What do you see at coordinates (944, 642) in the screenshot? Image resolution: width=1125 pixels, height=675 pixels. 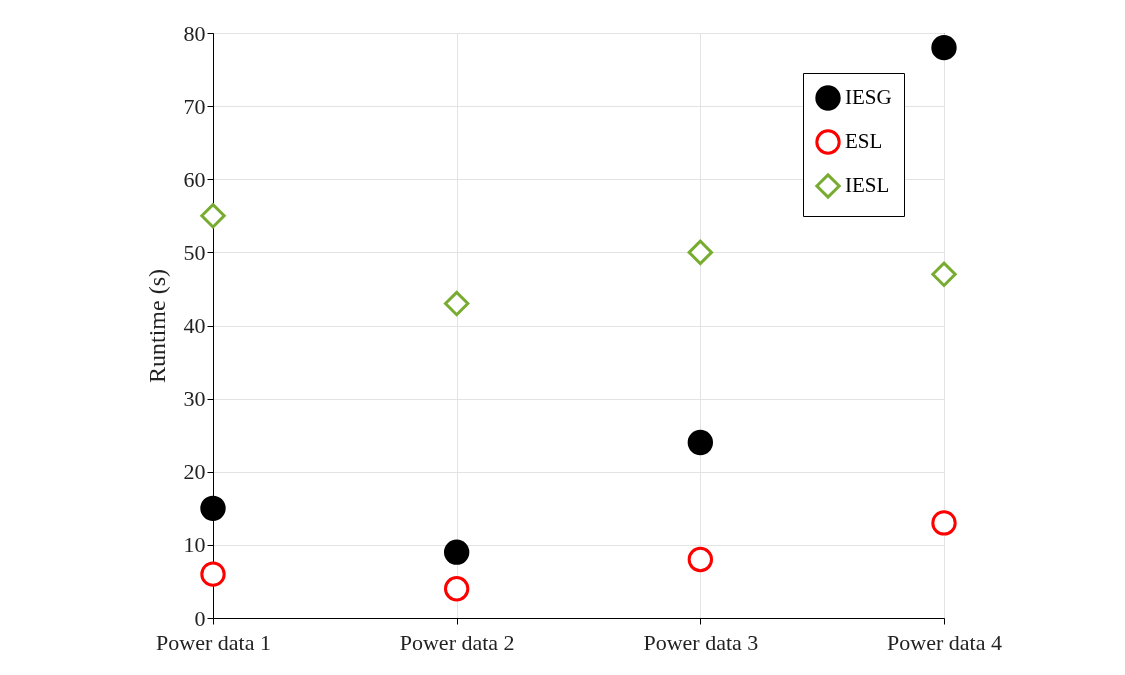 I see `x-tick-label: Power data 4` at bounding box center [944, 642].